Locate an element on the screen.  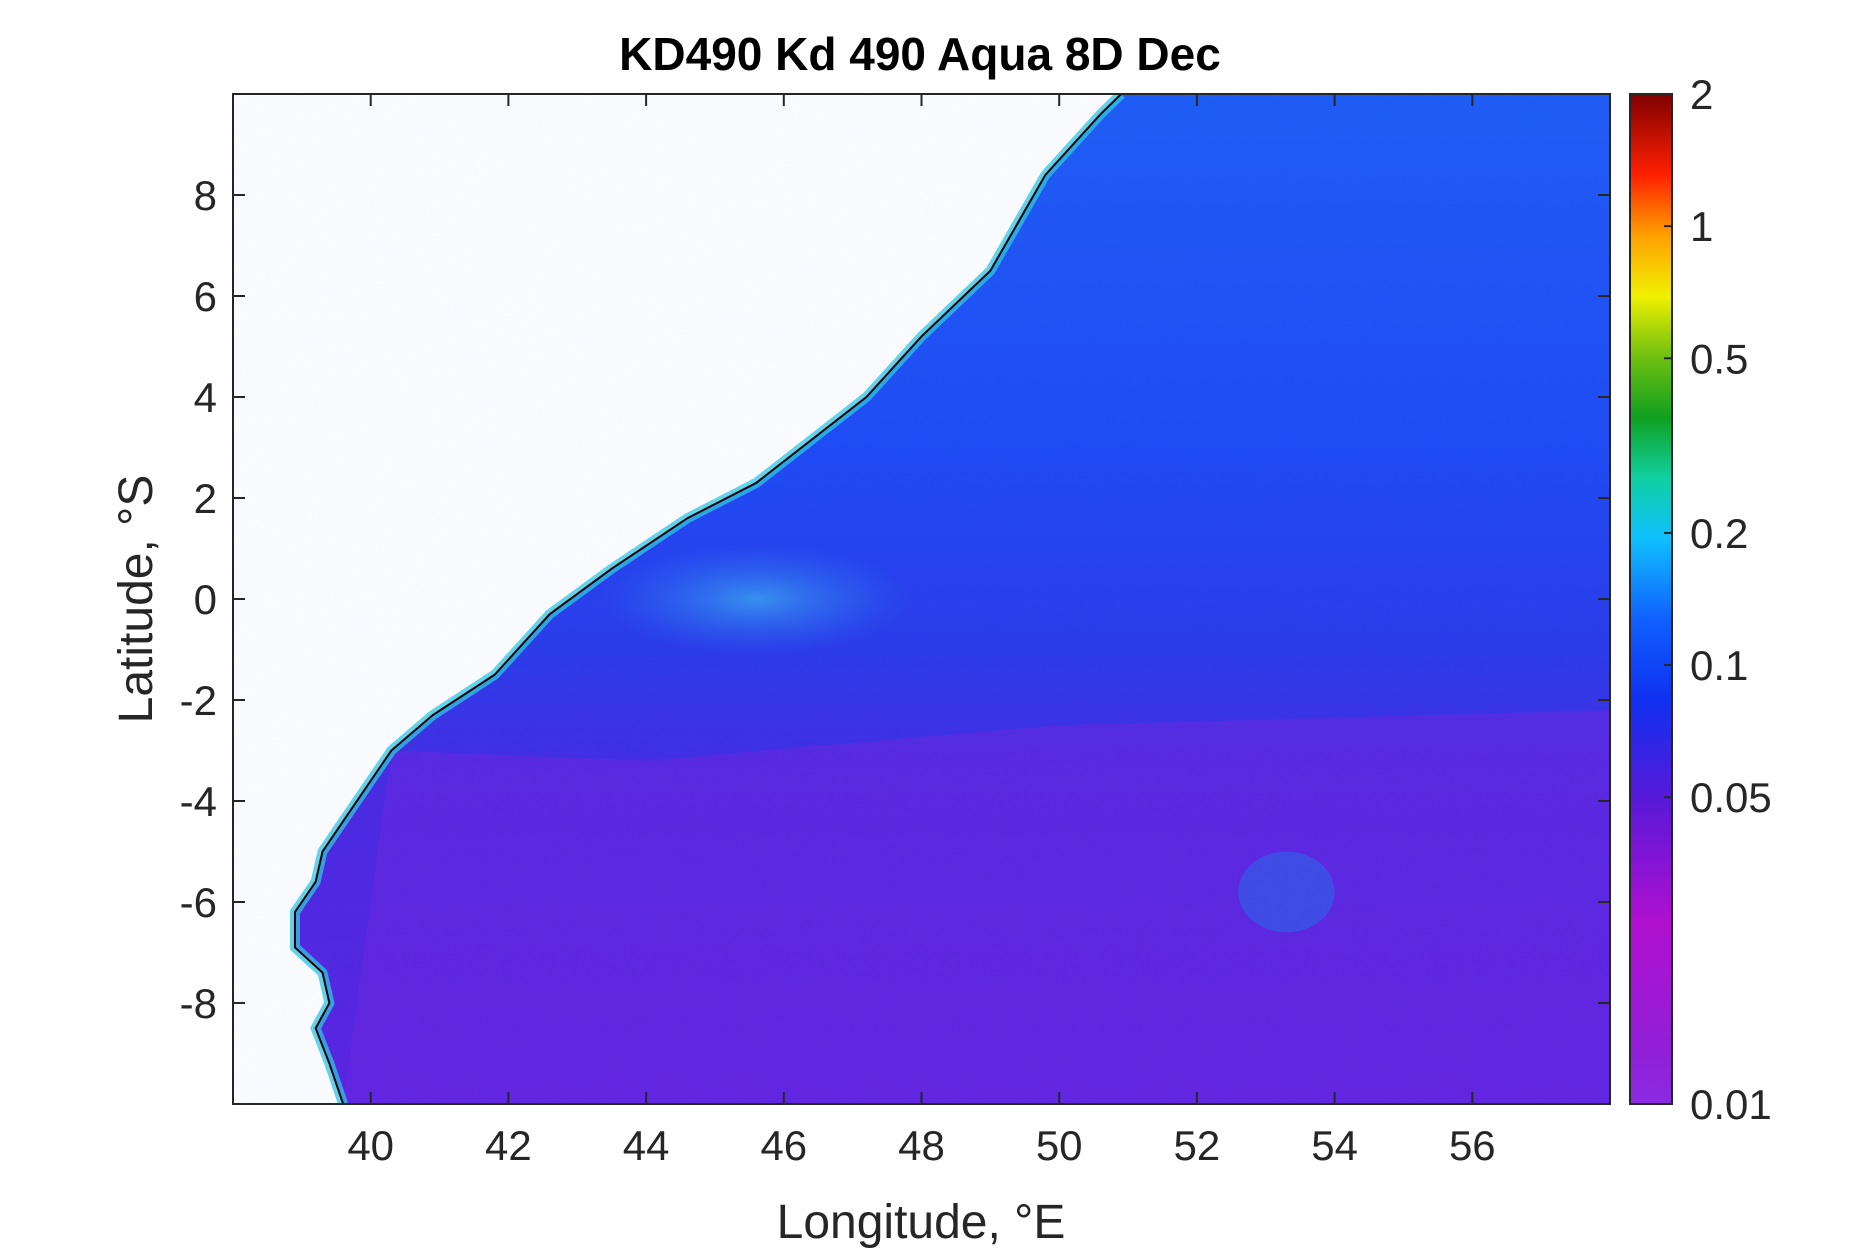
y-tick-label: -8 is located at coordinates (198, 1003).